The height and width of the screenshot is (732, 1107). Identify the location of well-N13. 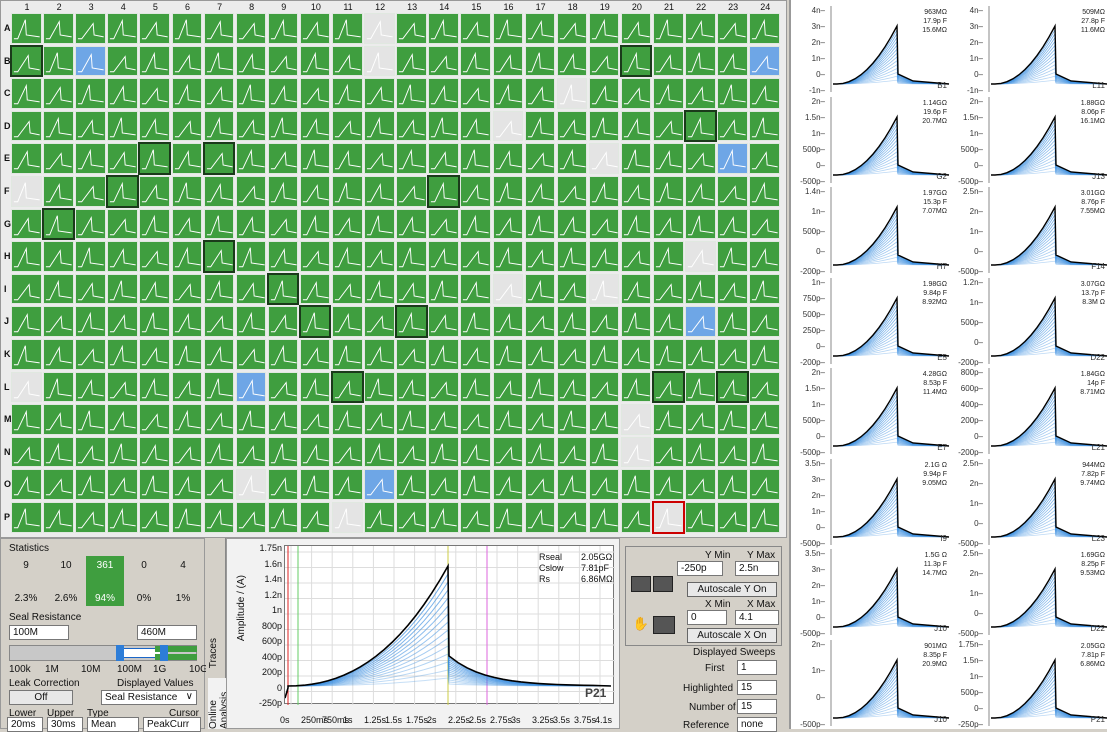
(411, 452).